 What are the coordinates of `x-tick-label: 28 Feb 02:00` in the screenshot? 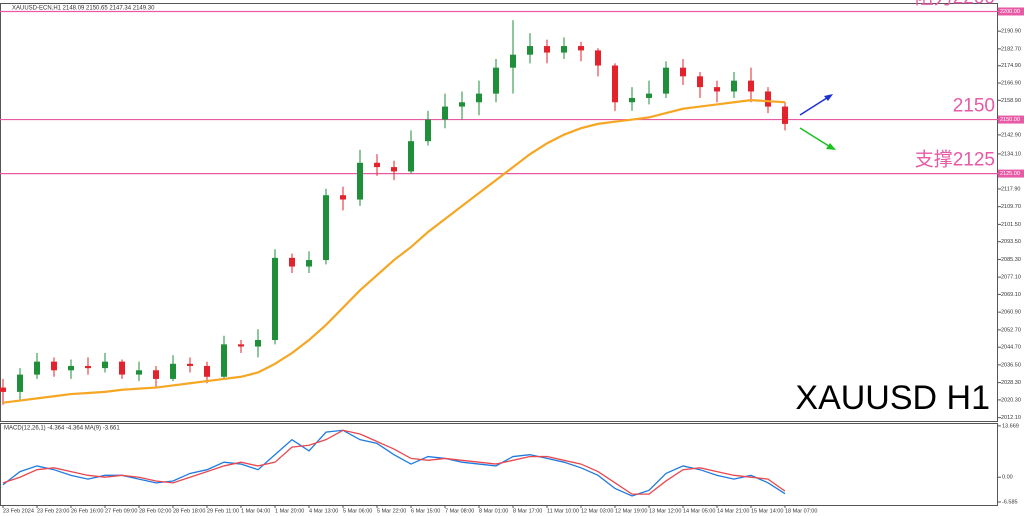 It's located at (155, 511).